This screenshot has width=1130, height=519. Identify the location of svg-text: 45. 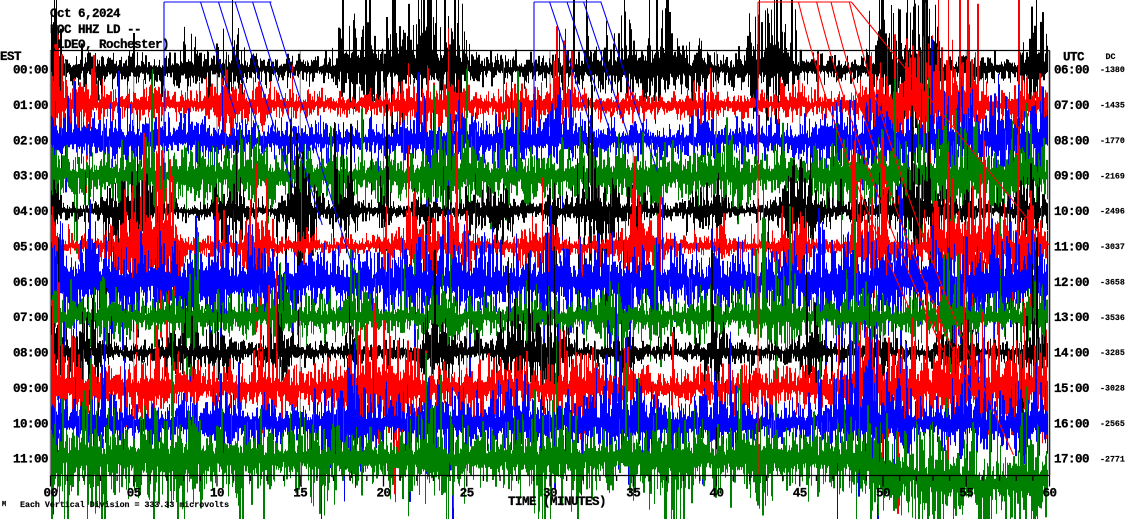
(800, 494).